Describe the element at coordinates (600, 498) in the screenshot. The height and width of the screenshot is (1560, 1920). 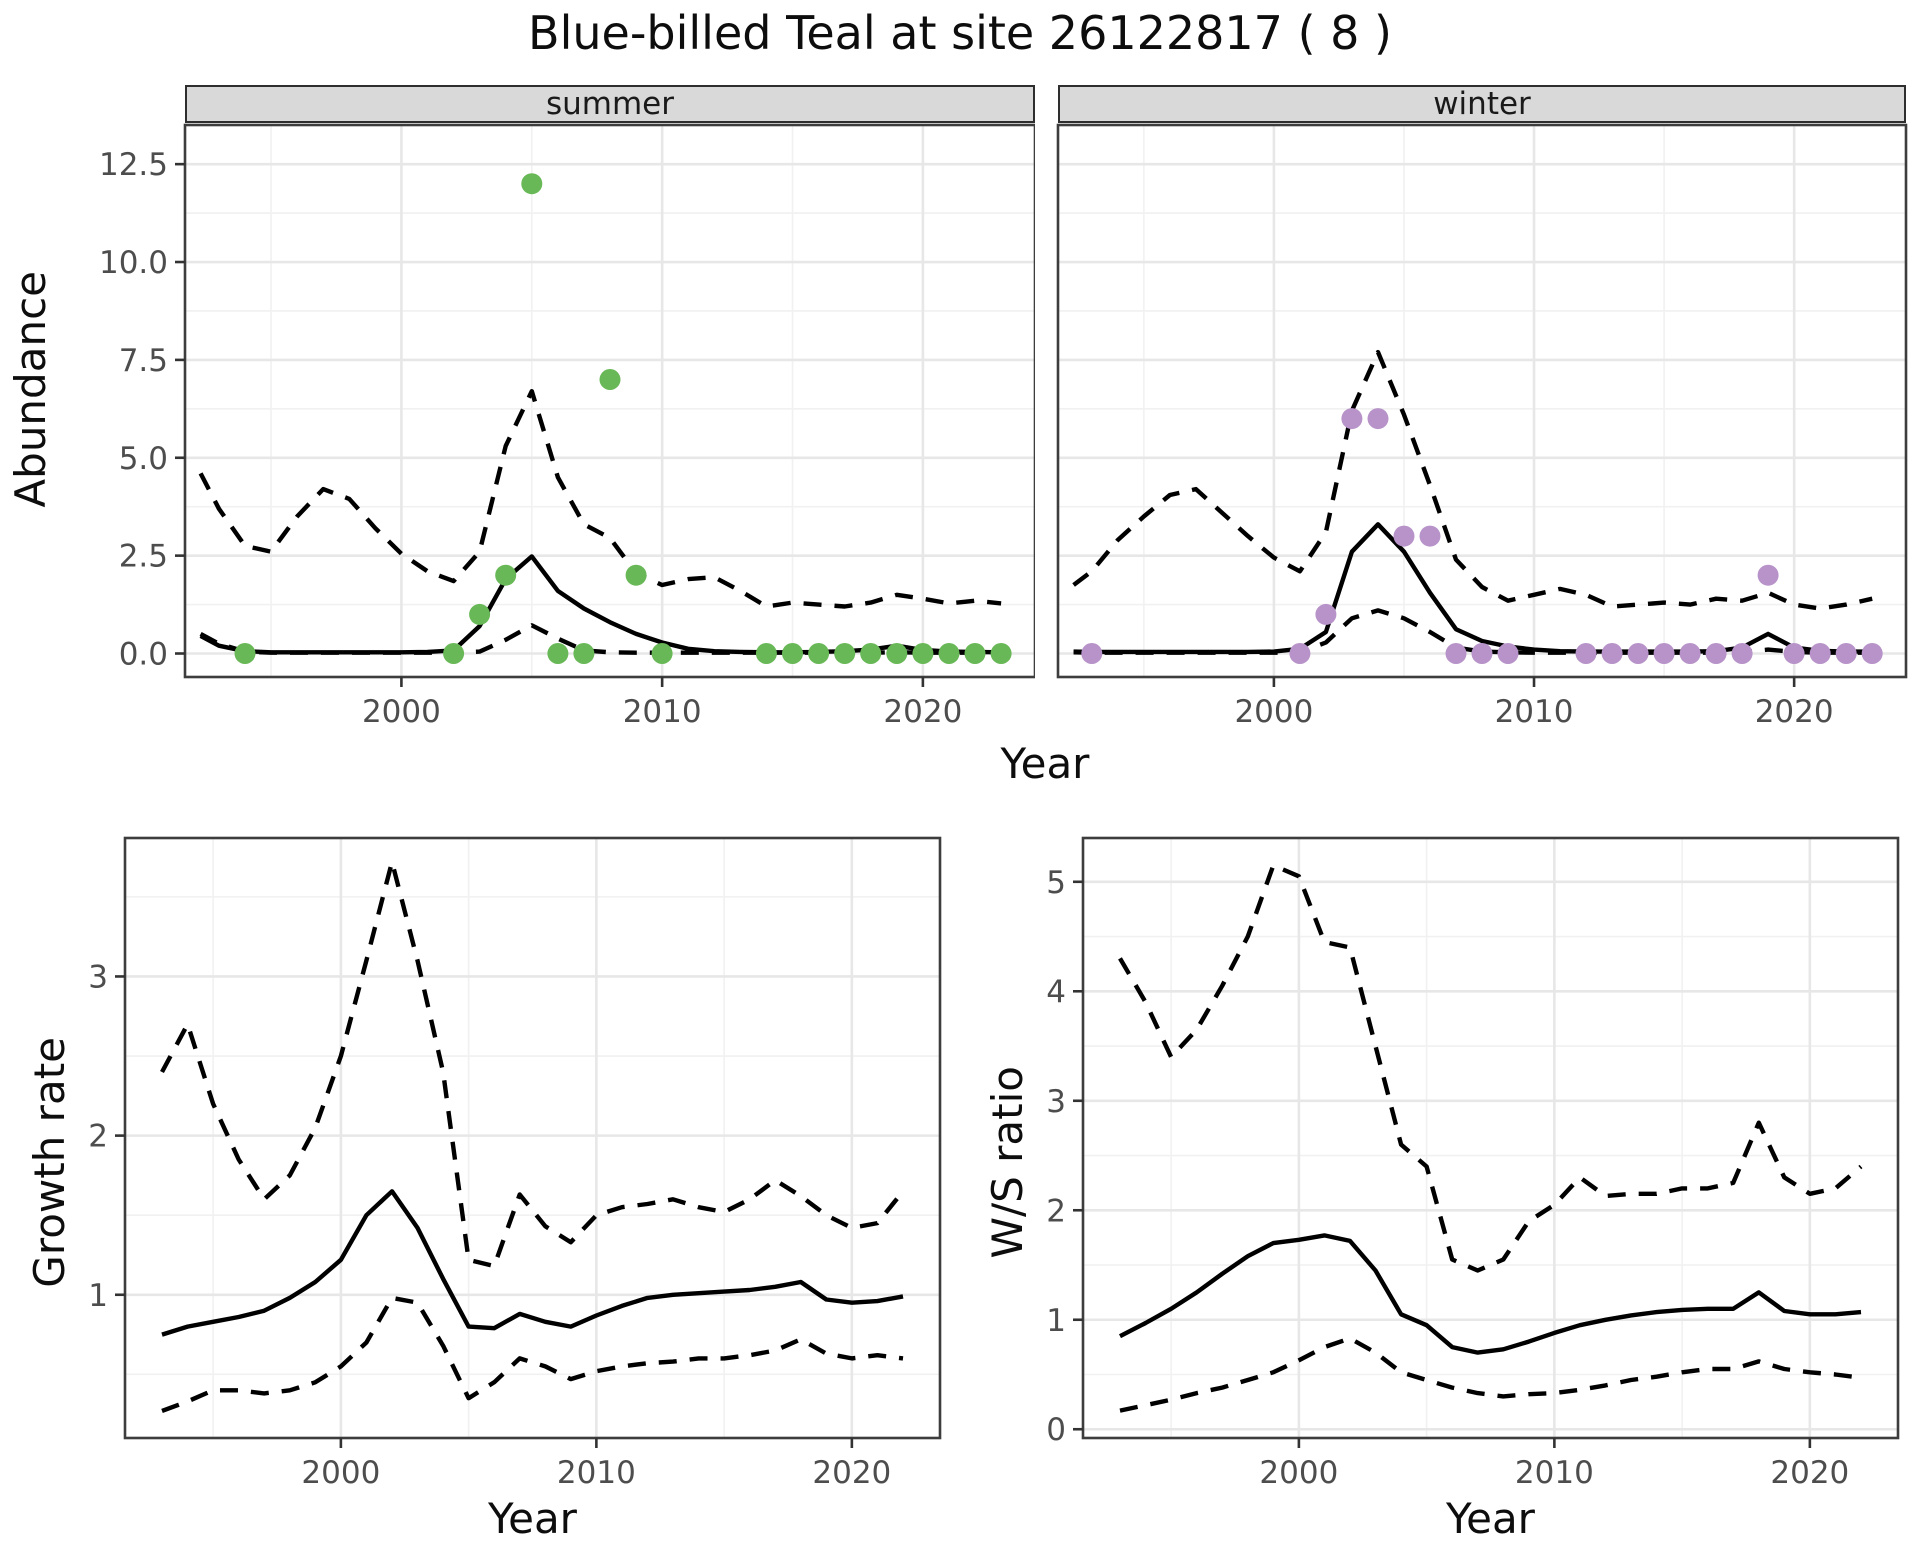
I see `abundance-summer-upper-ci-line` at that location.